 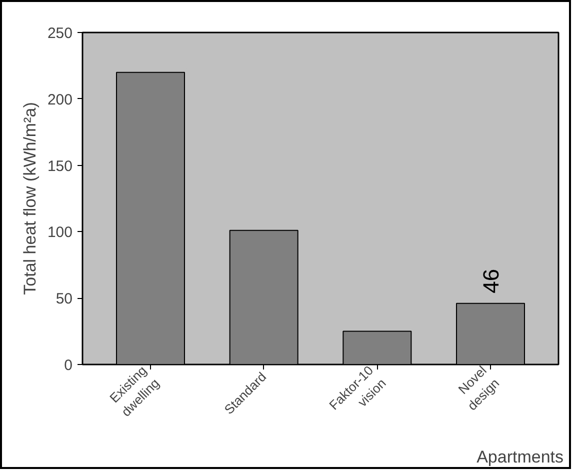 I want to click on y-tick-label: 250, so click(x=60, y=33).